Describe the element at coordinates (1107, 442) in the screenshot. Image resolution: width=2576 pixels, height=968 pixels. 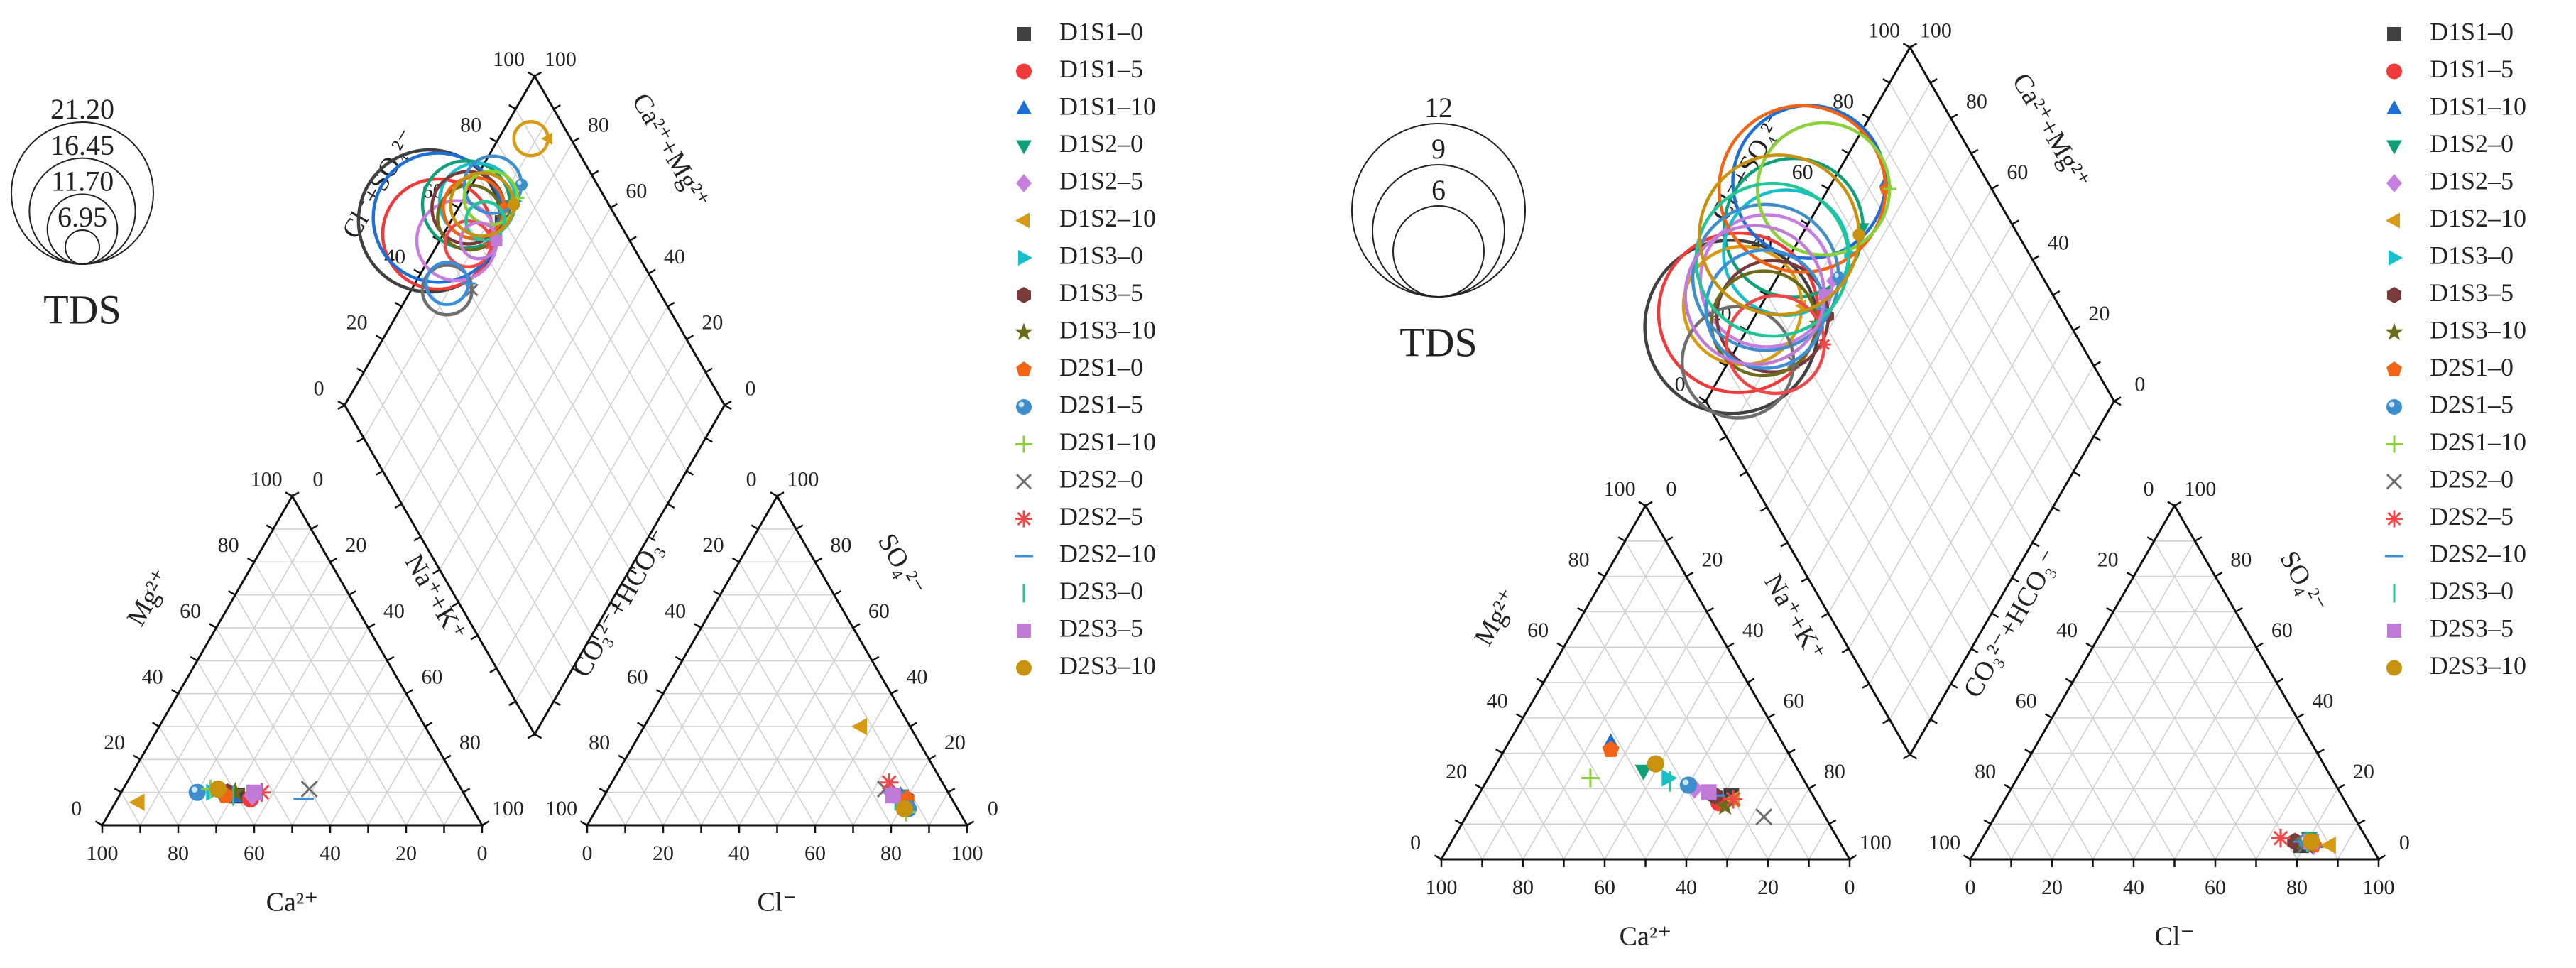
I see `legend-entry-label: D2S1–10` at that location.